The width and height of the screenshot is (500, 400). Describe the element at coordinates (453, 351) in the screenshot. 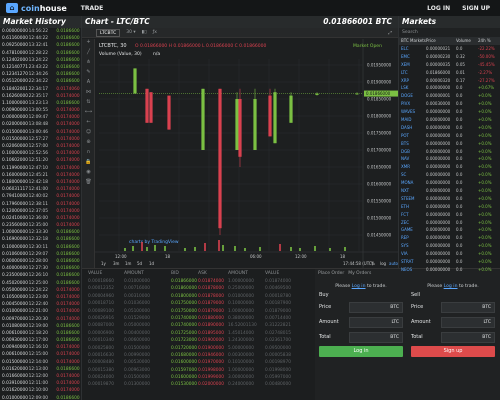

I see `signup-button: Sign up` at that location.